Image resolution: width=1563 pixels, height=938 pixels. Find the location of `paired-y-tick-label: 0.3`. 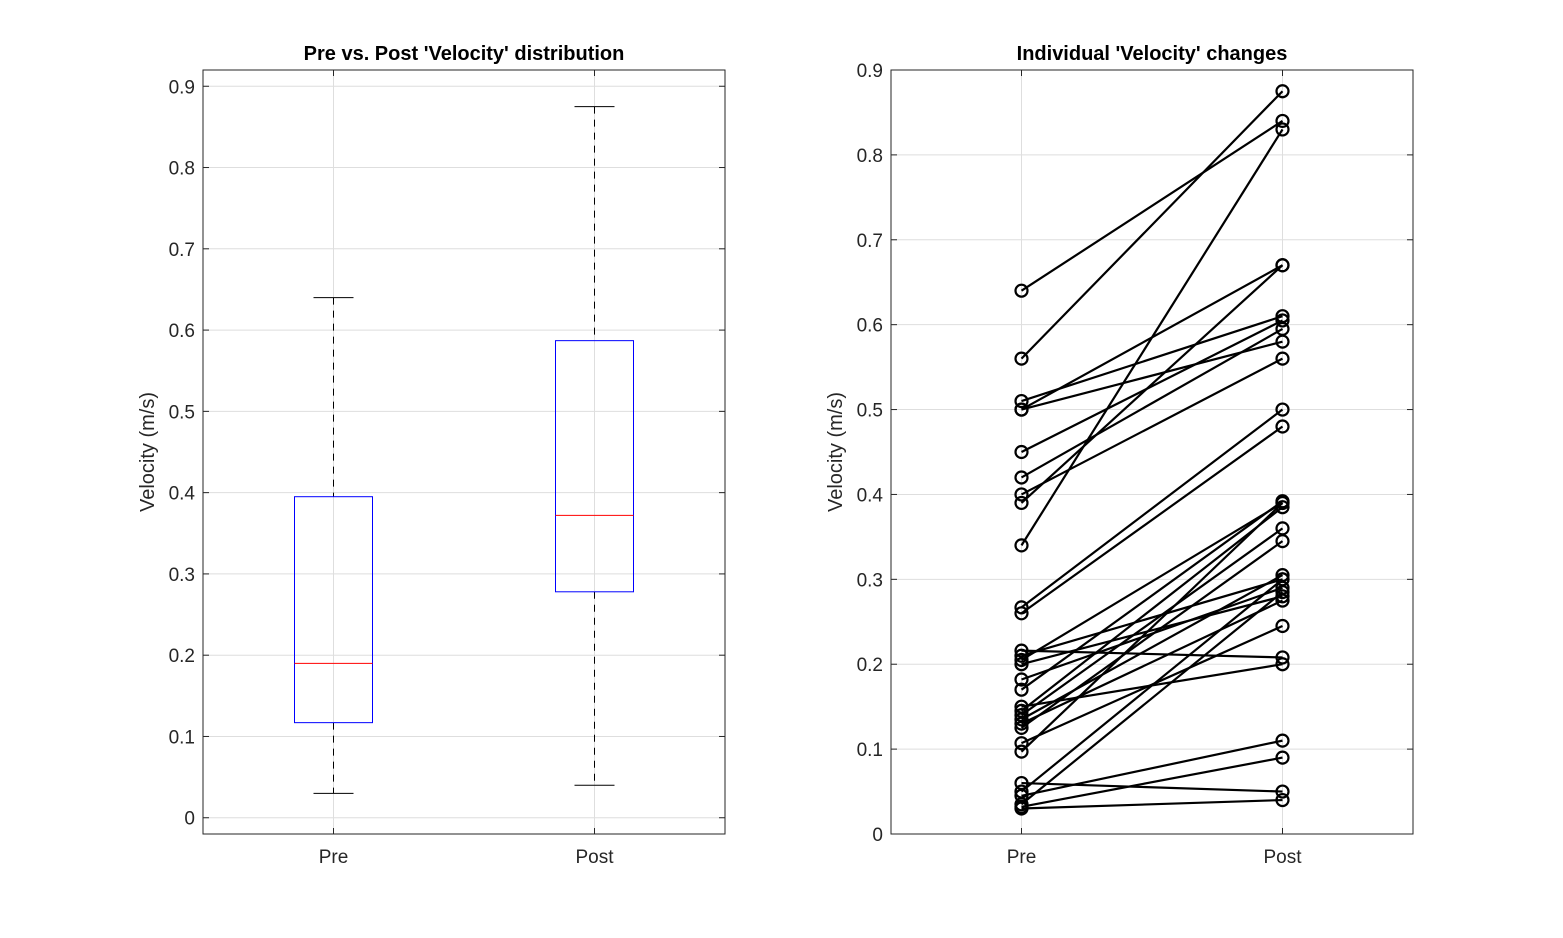

paired-y-tick-label: 0.3 is located at coordinates (870, 580).